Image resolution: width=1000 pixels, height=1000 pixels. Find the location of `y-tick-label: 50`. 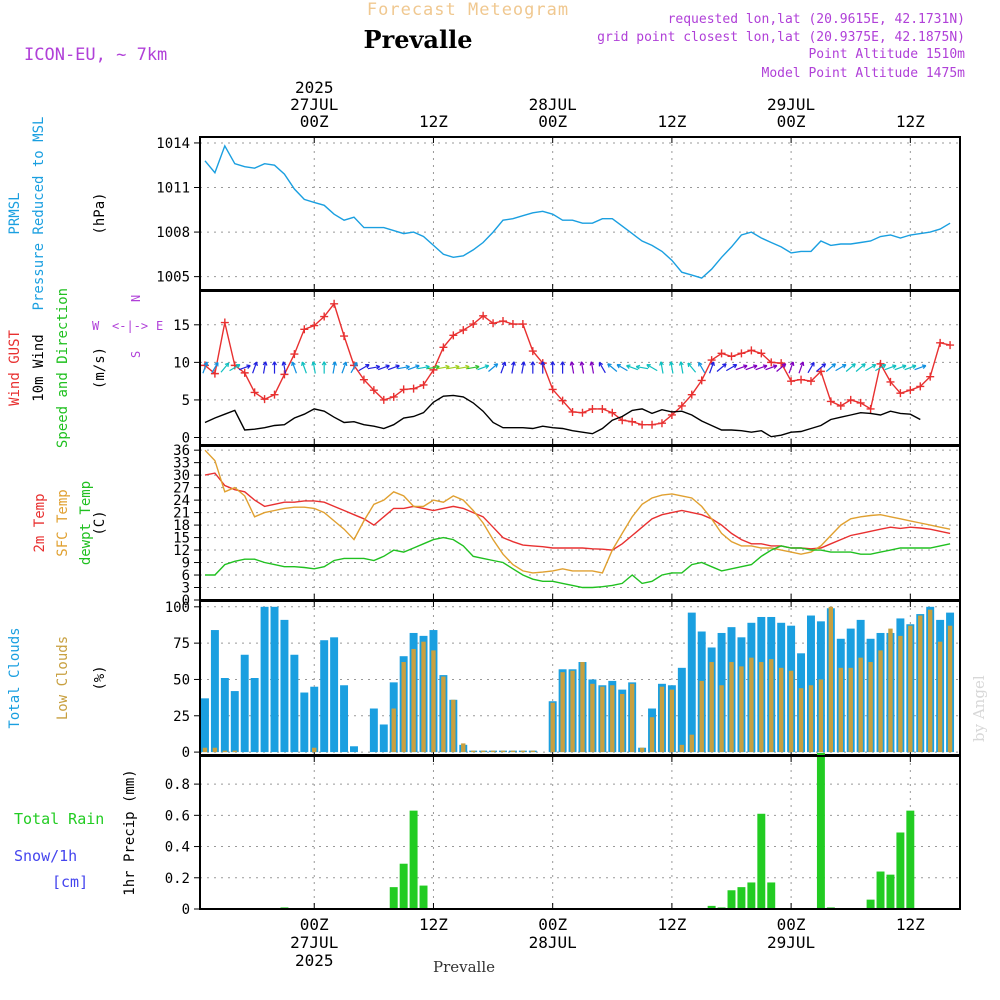

y-tick-label: 50 is located at coordinates (181, 680).